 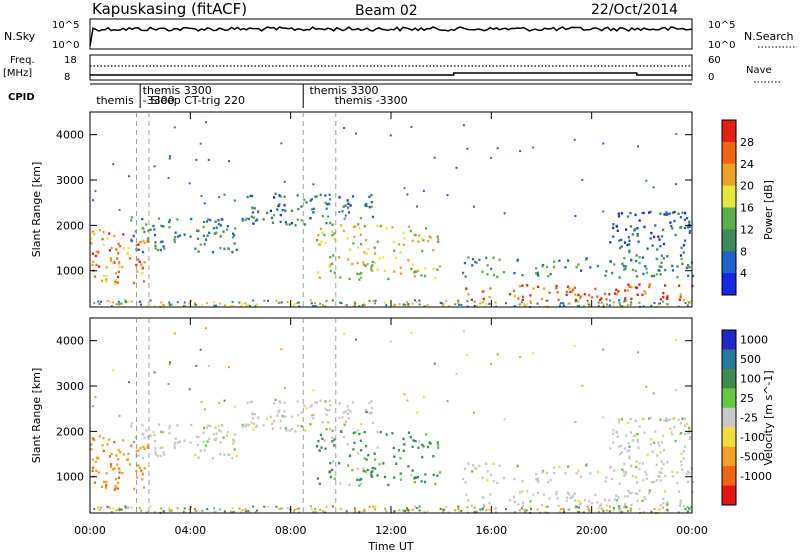 What do you see at coordinates (729, 456) in the screenshot?
I see `colorbar-swatch` at bounding box center [729, 456].